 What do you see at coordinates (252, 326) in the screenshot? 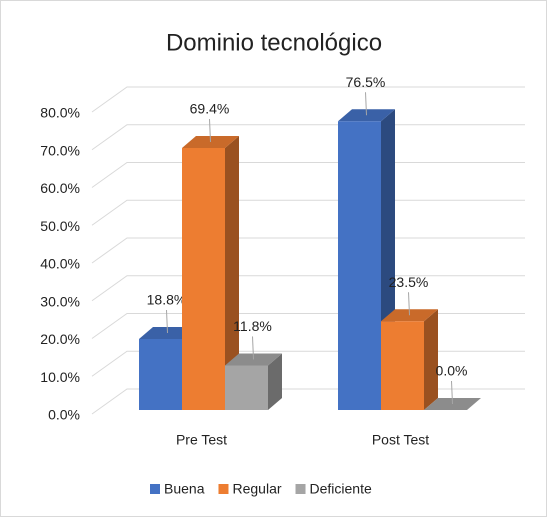
I see `data-label: 11.8%` at bounding box center [252, 326].